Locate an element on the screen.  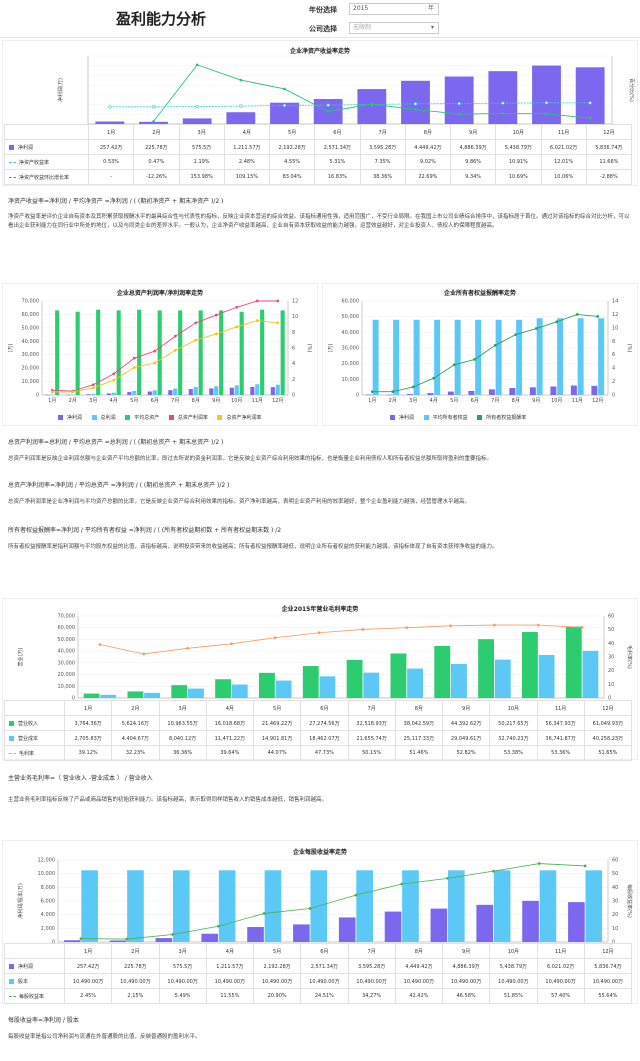
column-header: 7月 is located at coordinates (371, 951).